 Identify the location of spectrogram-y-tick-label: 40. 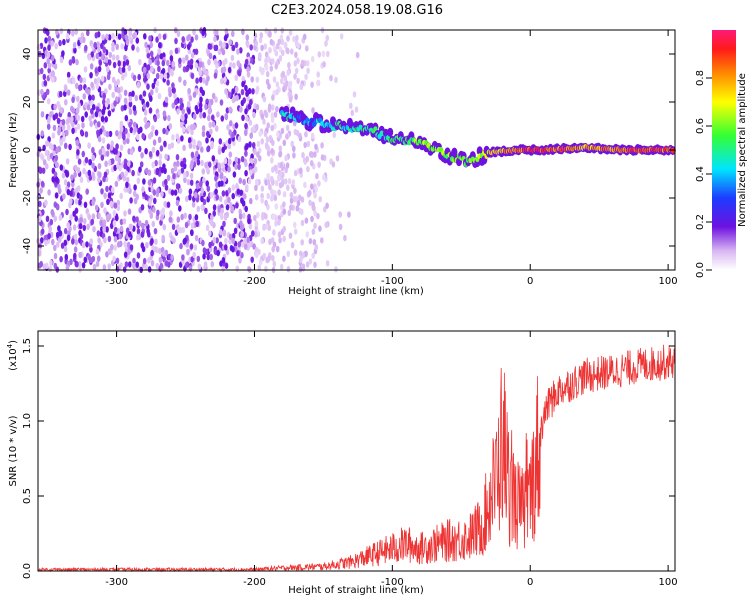
(27, 54).